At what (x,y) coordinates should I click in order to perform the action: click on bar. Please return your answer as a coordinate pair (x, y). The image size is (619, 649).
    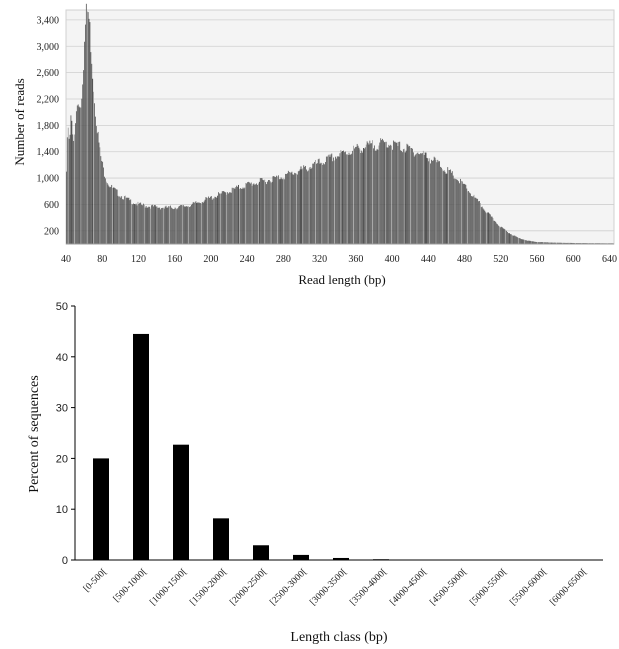
    Looking at the image, I should click on (301, 557).